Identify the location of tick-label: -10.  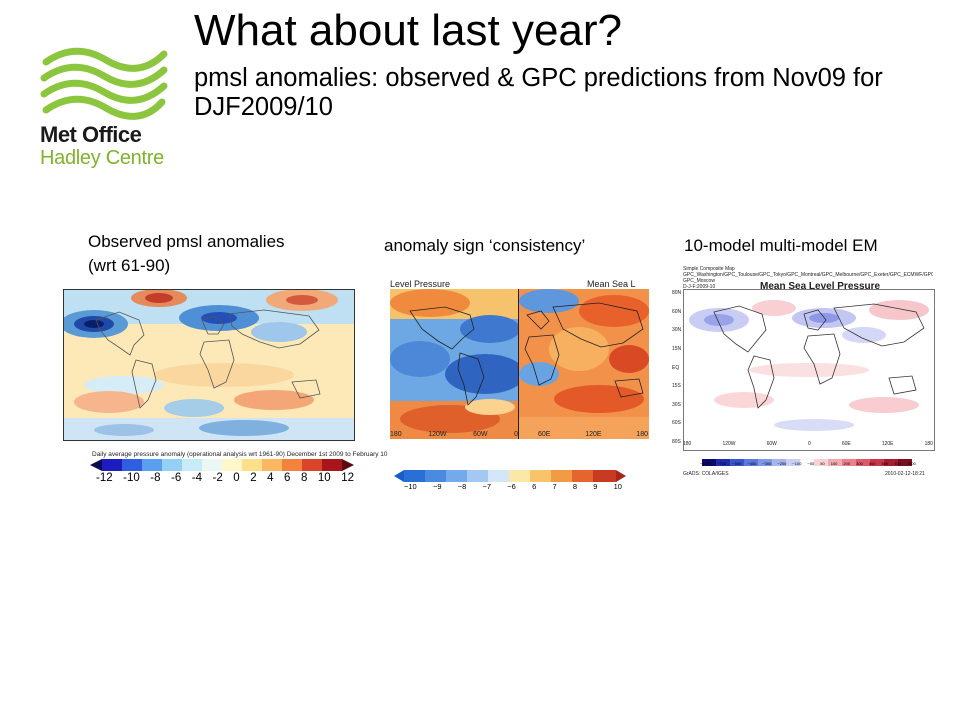
(131, 478).